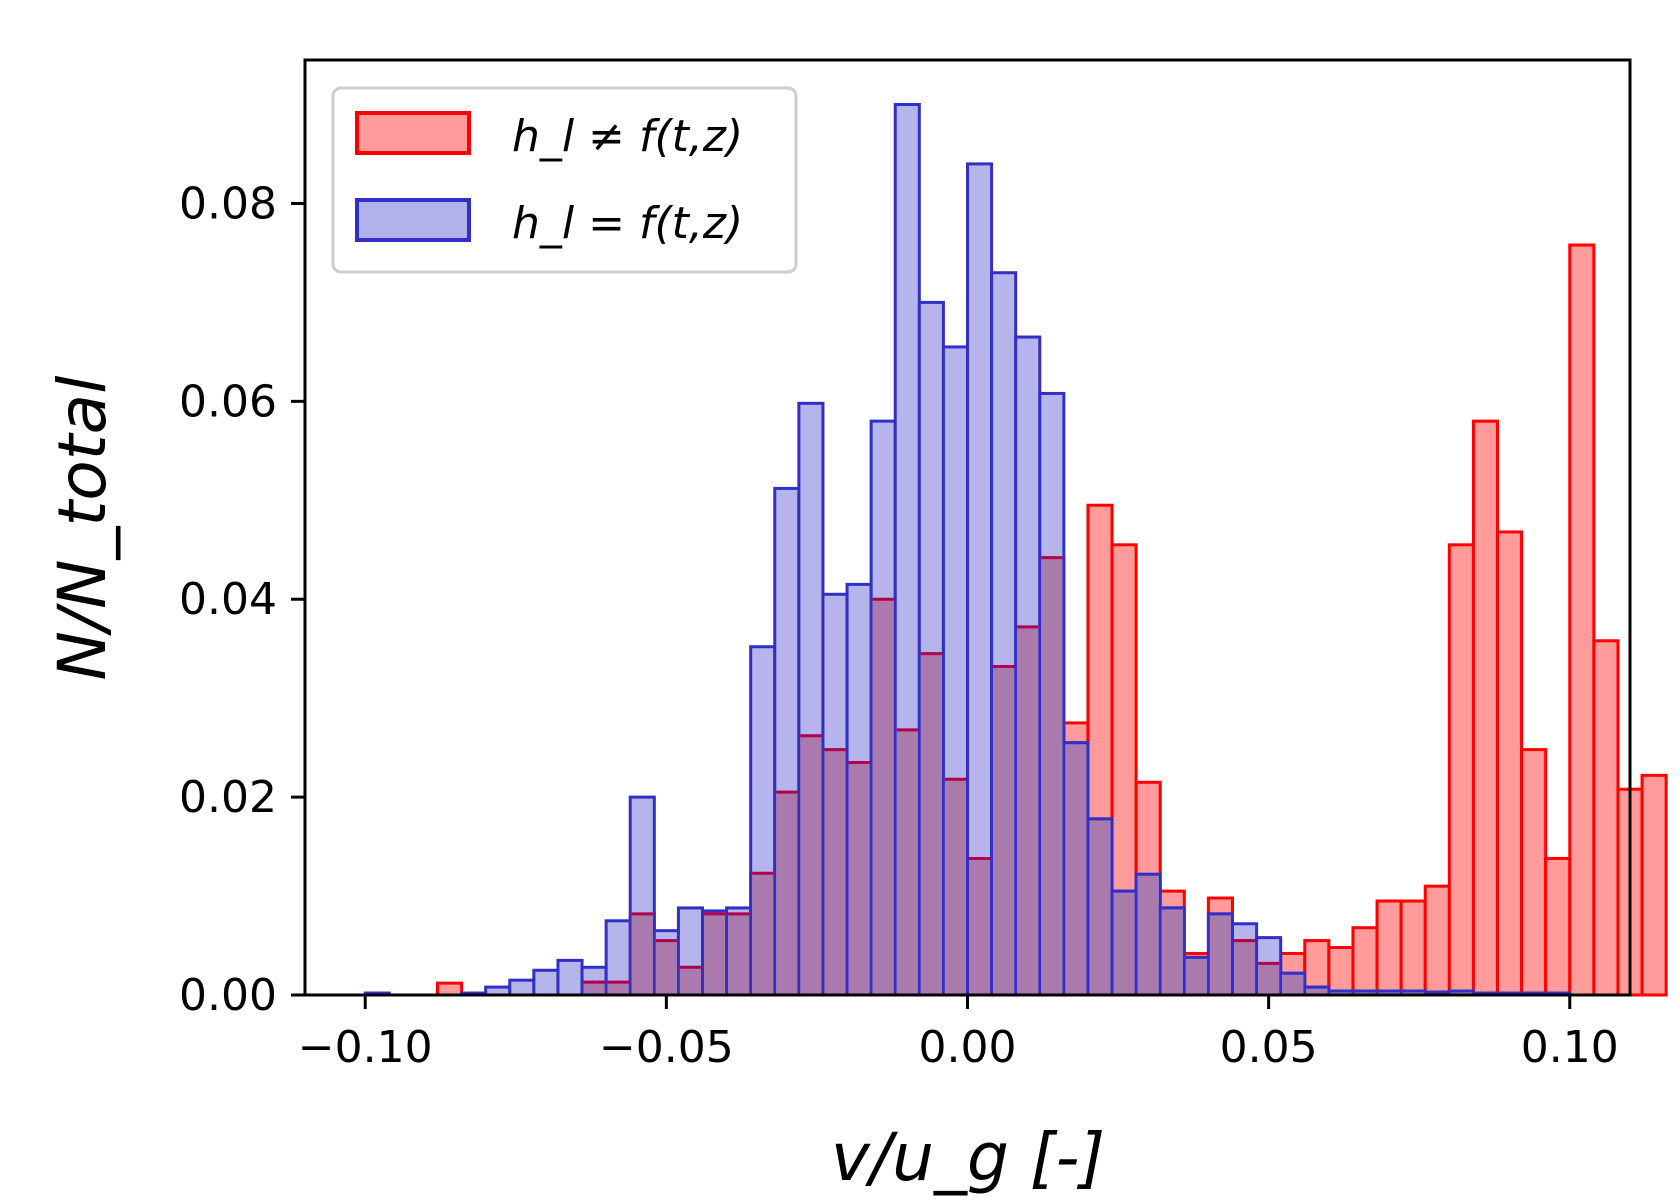 This screenshot has width=1680, height=1200. I want to click on x-tick-label: 0.10, so click(1570, 1047).